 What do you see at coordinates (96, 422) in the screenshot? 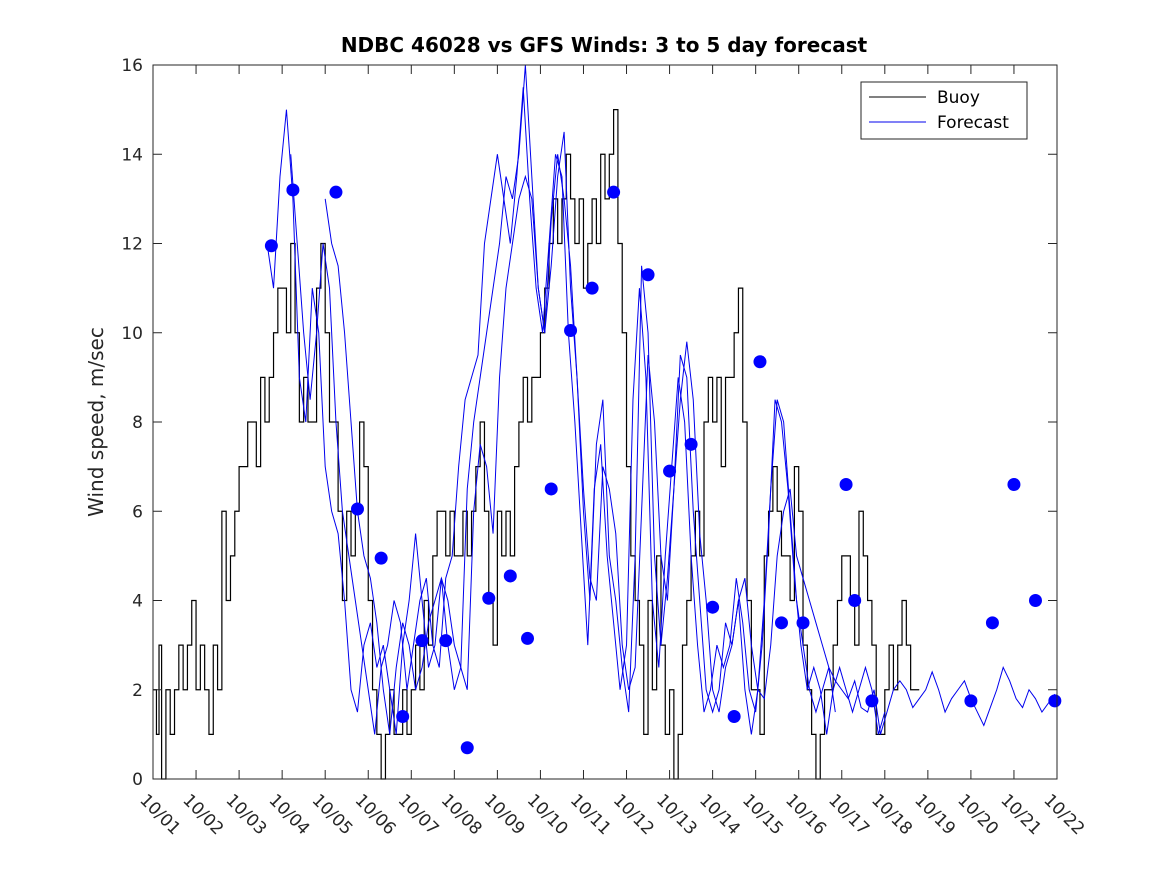
I see `y-axis-label: Wind speed, m/sec` at bounding box center [96, 422].